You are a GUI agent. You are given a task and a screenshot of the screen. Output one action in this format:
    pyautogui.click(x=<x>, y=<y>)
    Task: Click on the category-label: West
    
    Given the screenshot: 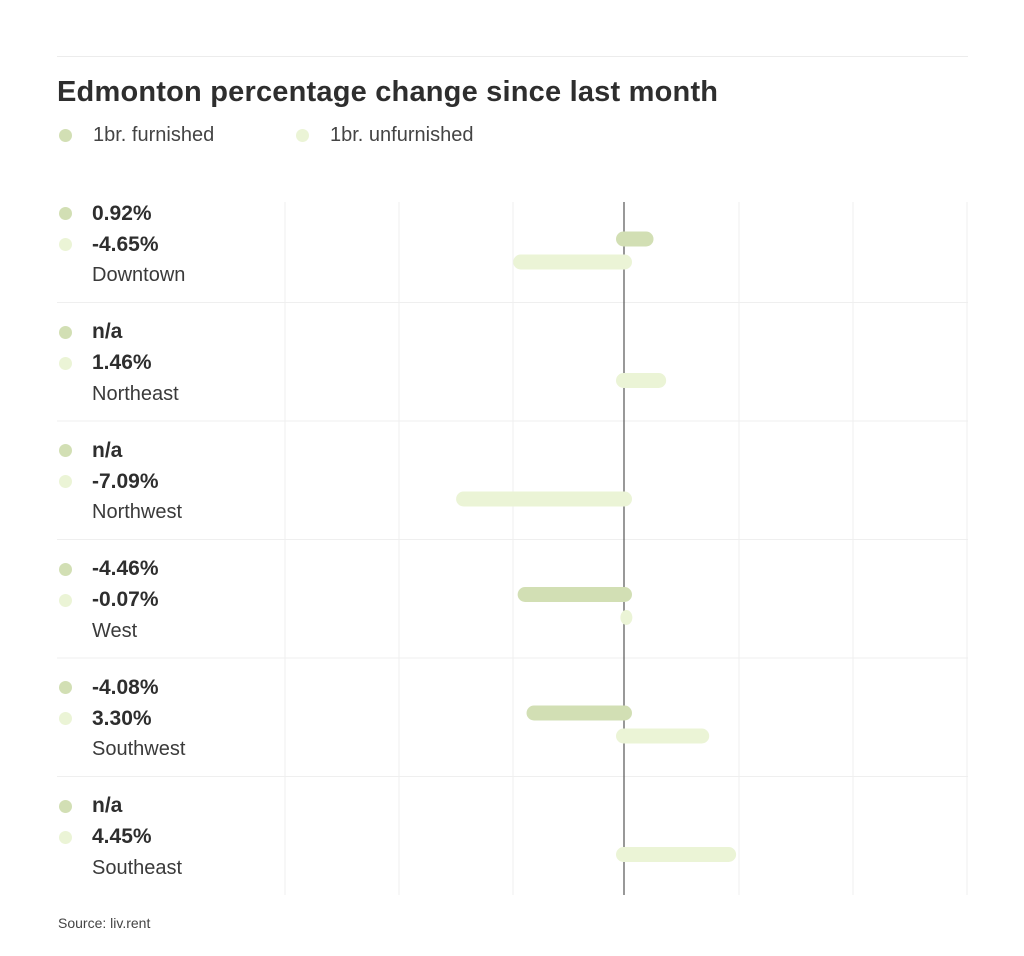 What is the action you would take?
    pyautogui.click(x=115, y=630)
    